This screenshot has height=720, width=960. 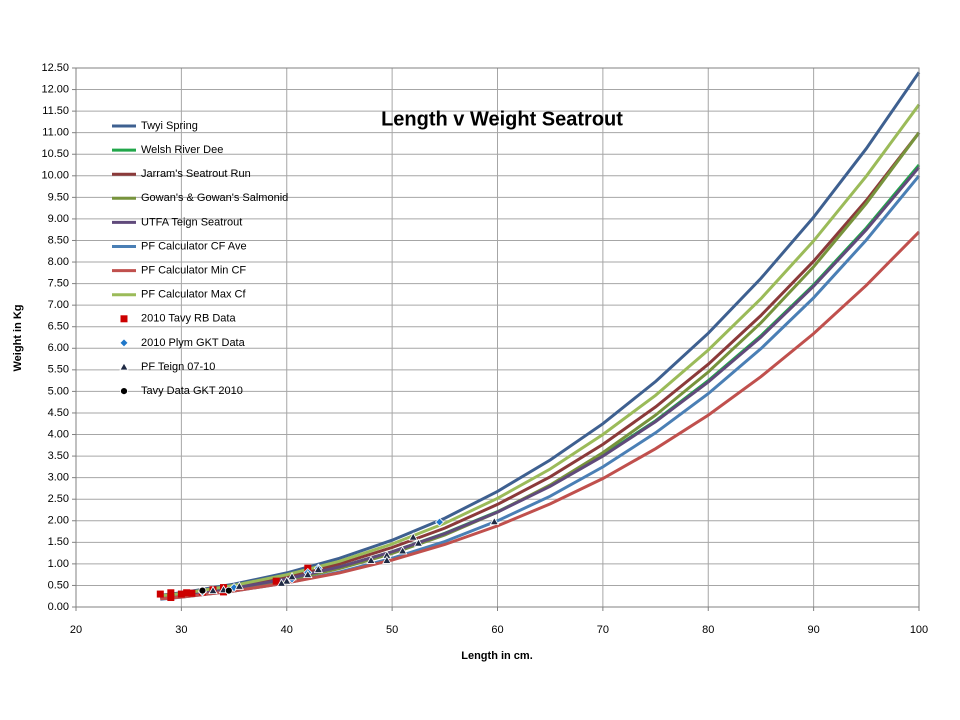 I want to click on y-tick-label: 8.00, so click(x=58, y=262).